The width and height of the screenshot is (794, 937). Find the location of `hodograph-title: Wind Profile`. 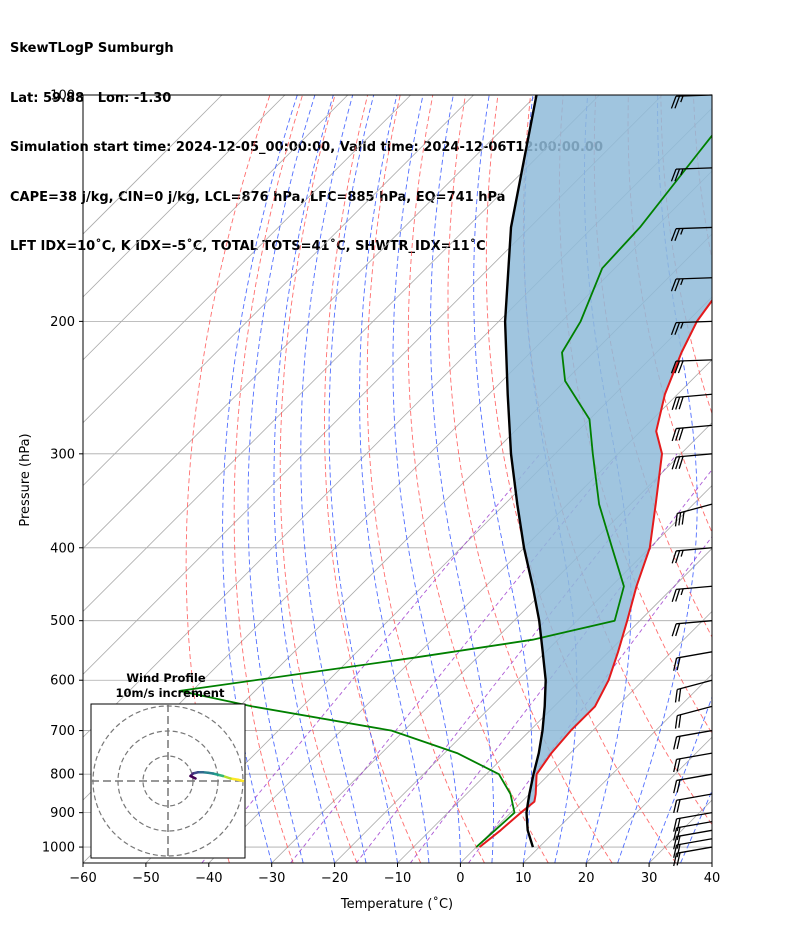

hodograph-title: Wind Profile is located at coordinates (166, 678).